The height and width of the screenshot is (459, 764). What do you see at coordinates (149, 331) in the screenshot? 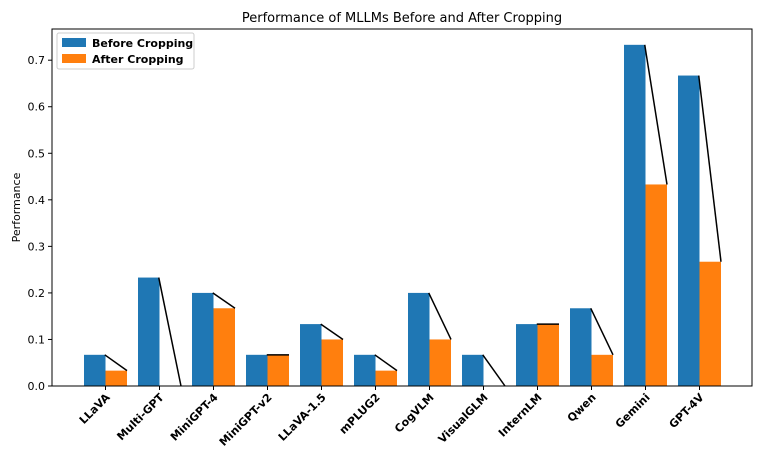
I see `bar-before-multi-gpt` at bounding box center [149, 331].